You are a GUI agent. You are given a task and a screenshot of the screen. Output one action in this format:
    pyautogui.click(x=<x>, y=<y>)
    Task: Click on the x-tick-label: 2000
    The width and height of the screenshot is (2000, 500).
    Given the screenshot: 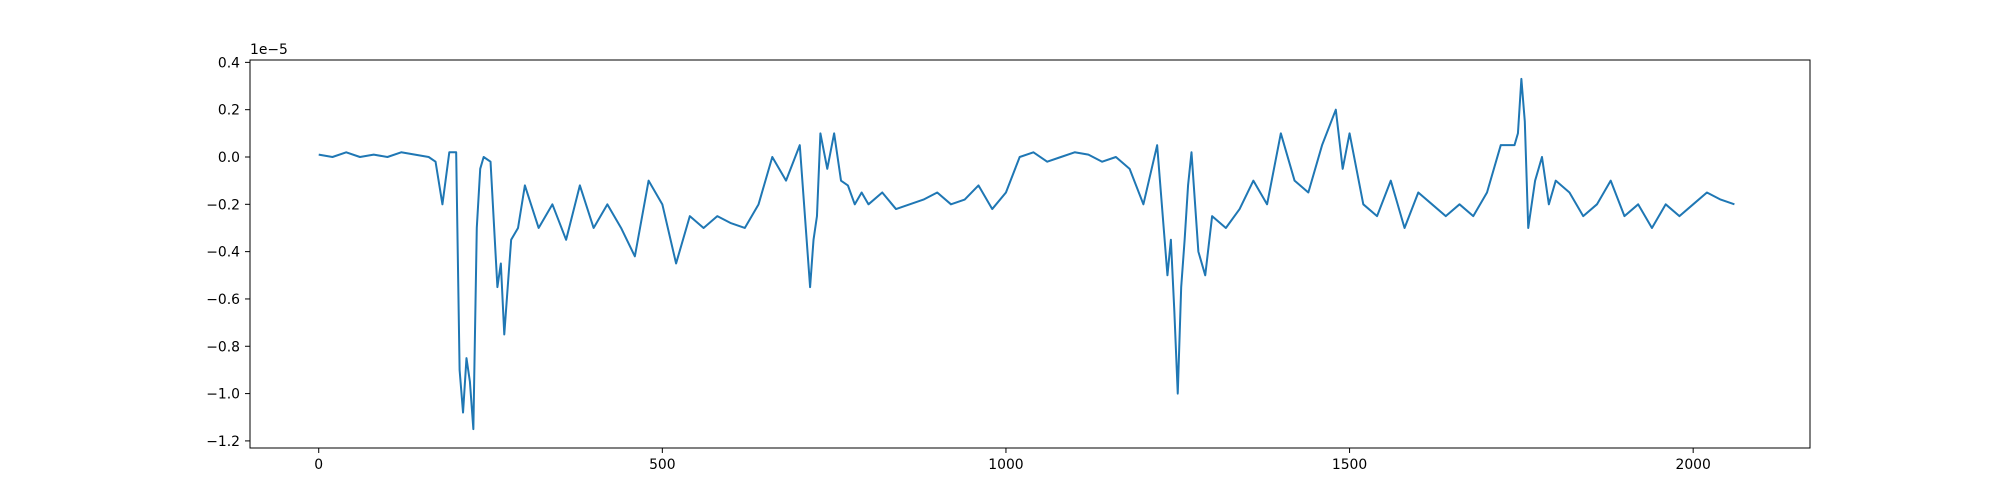 What is the action you would take?
    pyautogui.click(x=1692, y=465)
    